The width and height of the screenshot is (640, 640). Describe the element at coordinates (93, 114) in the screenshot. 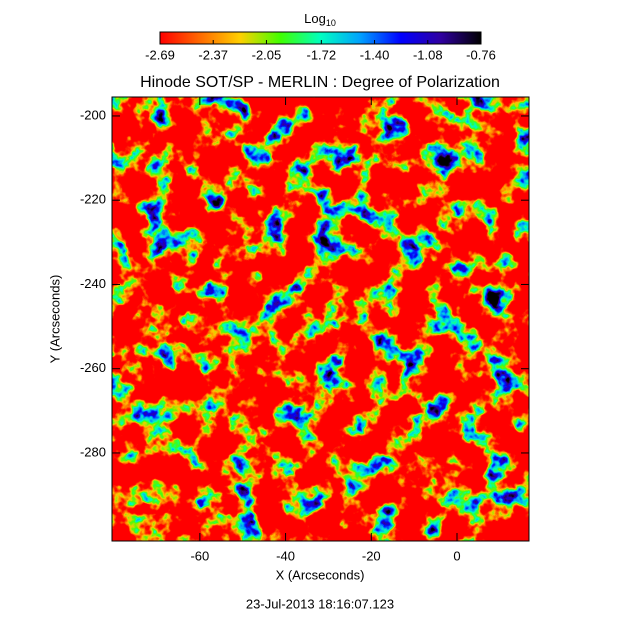

I see `y-tick-label: -200` at that location.